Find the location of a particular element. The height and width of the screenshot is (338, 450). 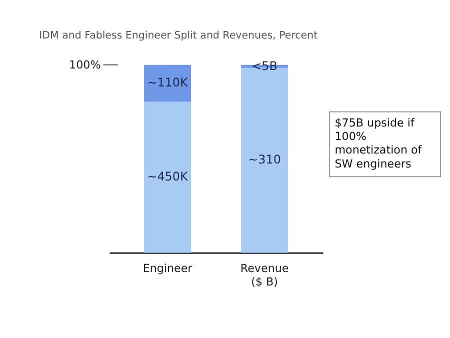

x-tick-label: Revenue ($ B) is located at coordinates (264, 275).